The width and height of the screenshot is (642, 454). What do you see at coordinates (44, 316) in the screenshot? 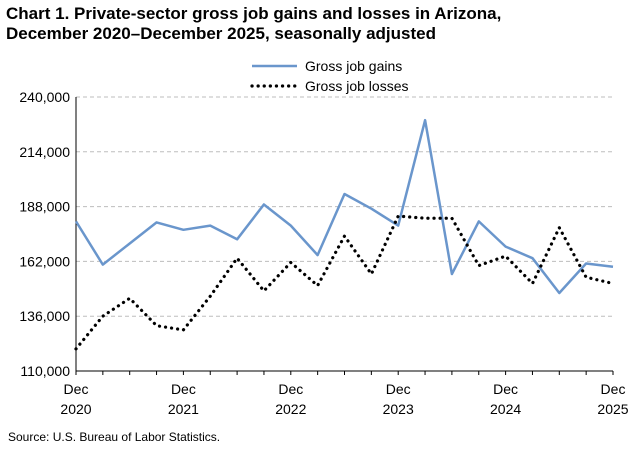
I see `y-tick-label: 136,000` at bounding box center [44, 316].